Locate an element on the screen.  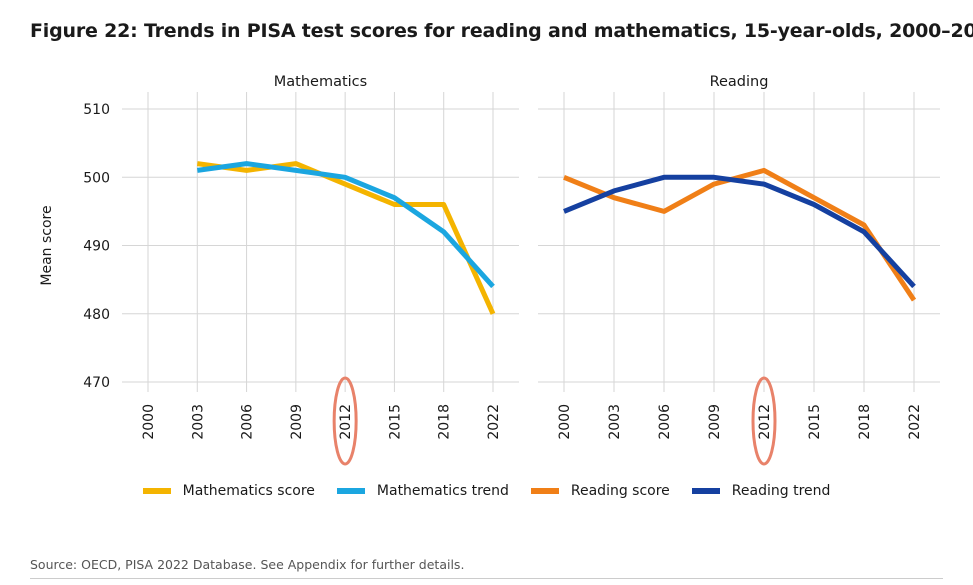
legend-swatch-mathematics-score is located at coordinates (156, 491).